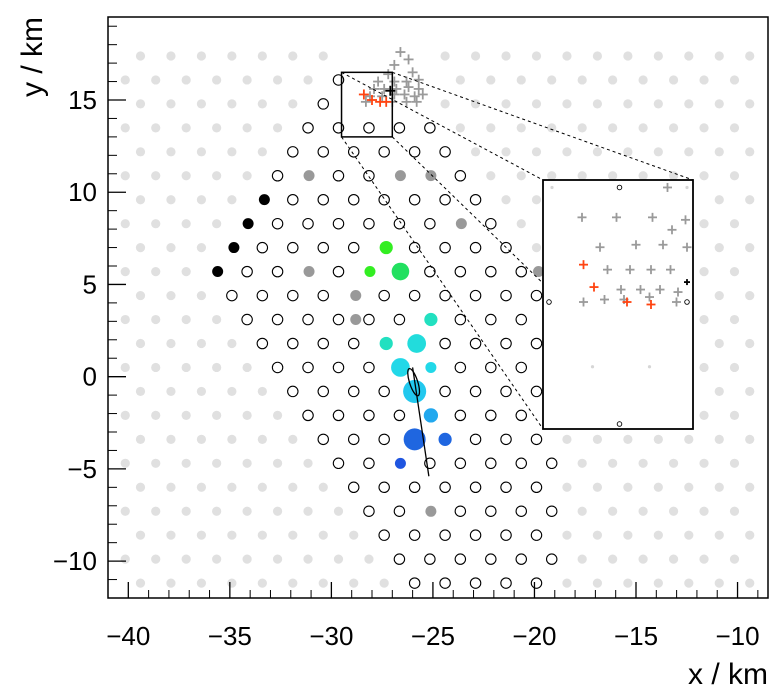 The height and width of the screenshot is (689, 771). What do you see at coordinates (420, 422) in the screenshot?
I see `shower-axis-line` at bounding box center [420, 422].